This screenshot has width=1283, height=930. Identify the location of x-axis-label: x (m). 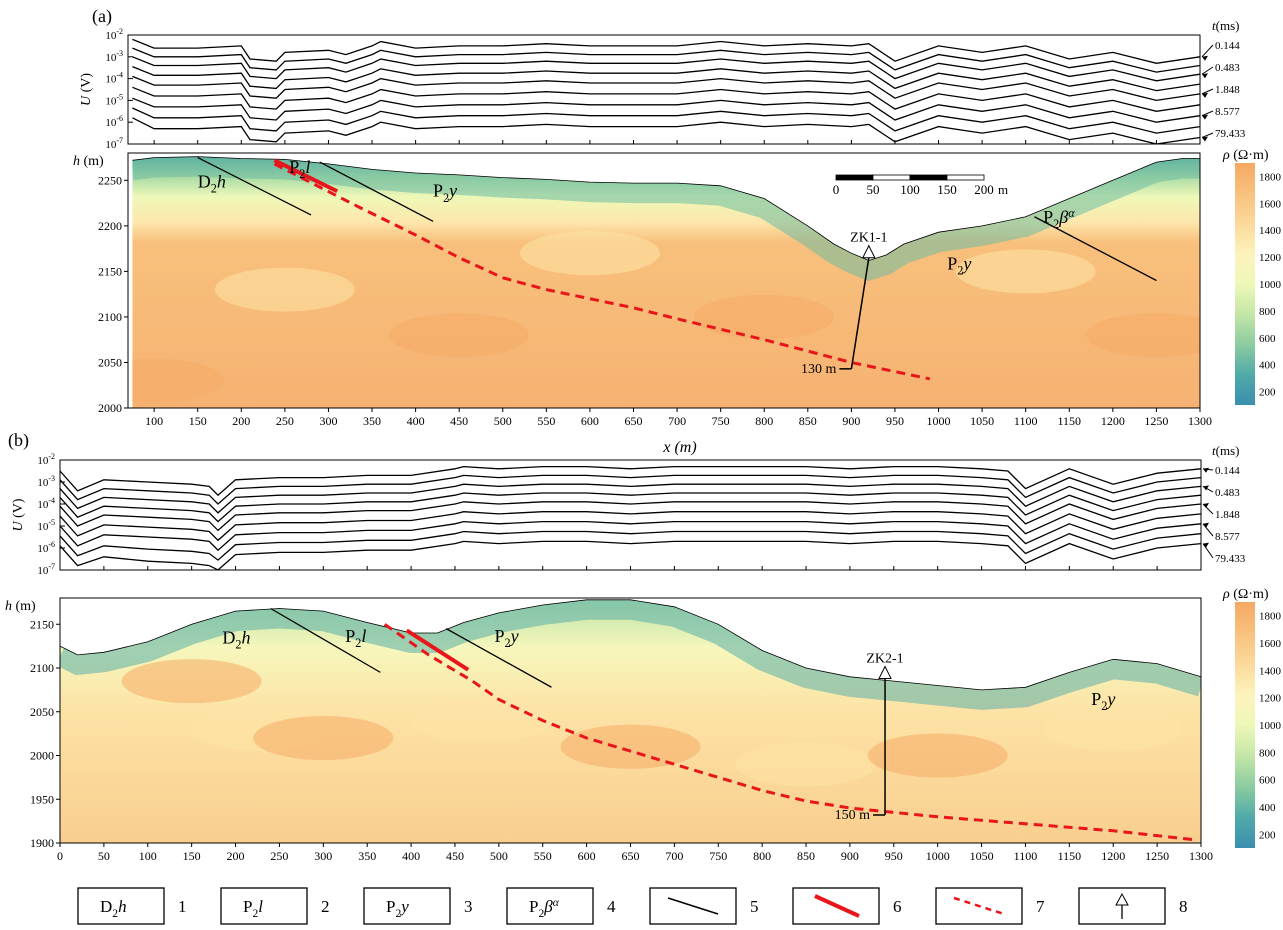
(679, 447).